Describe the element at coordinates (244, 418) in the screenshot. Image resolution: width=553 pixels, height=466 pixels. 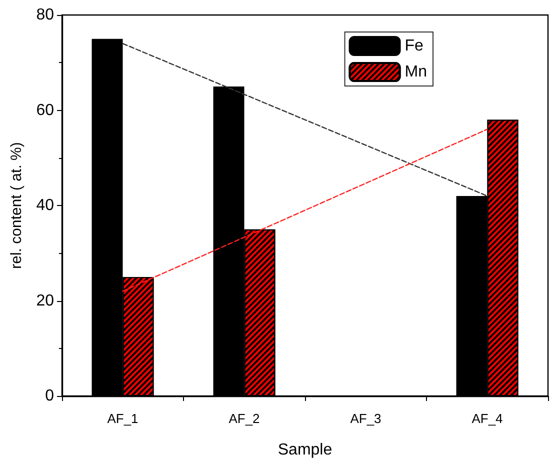
I see `x-tick-label: AF_2` at that location.